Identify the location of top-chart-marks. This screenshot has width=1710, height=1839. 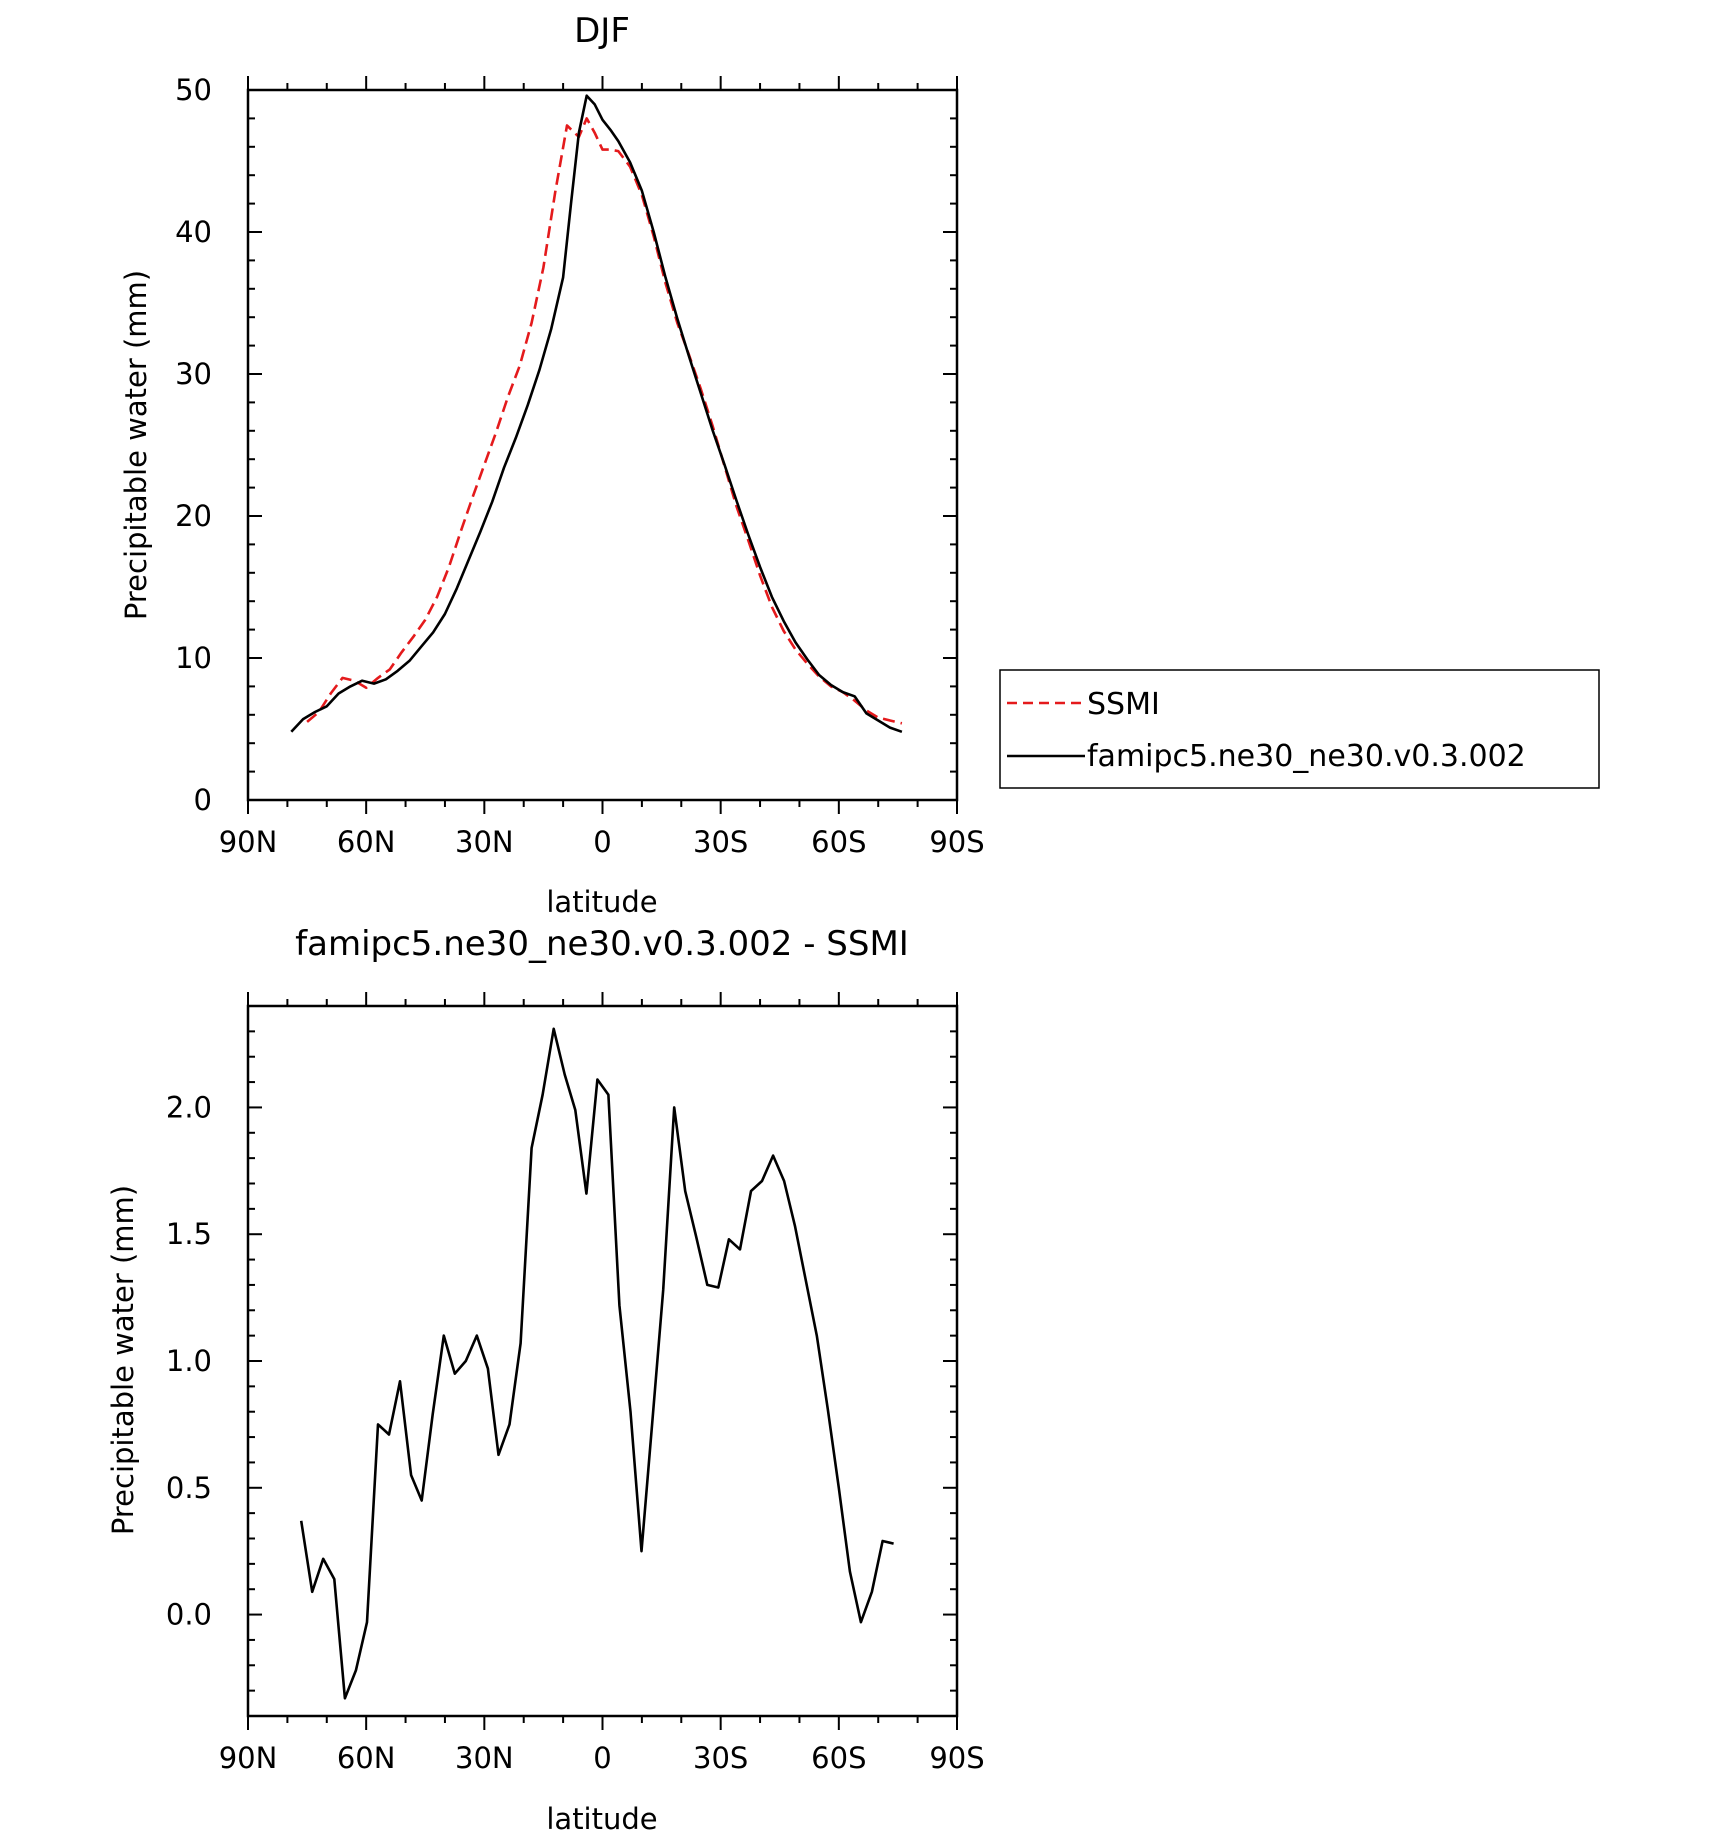
(596, 414).